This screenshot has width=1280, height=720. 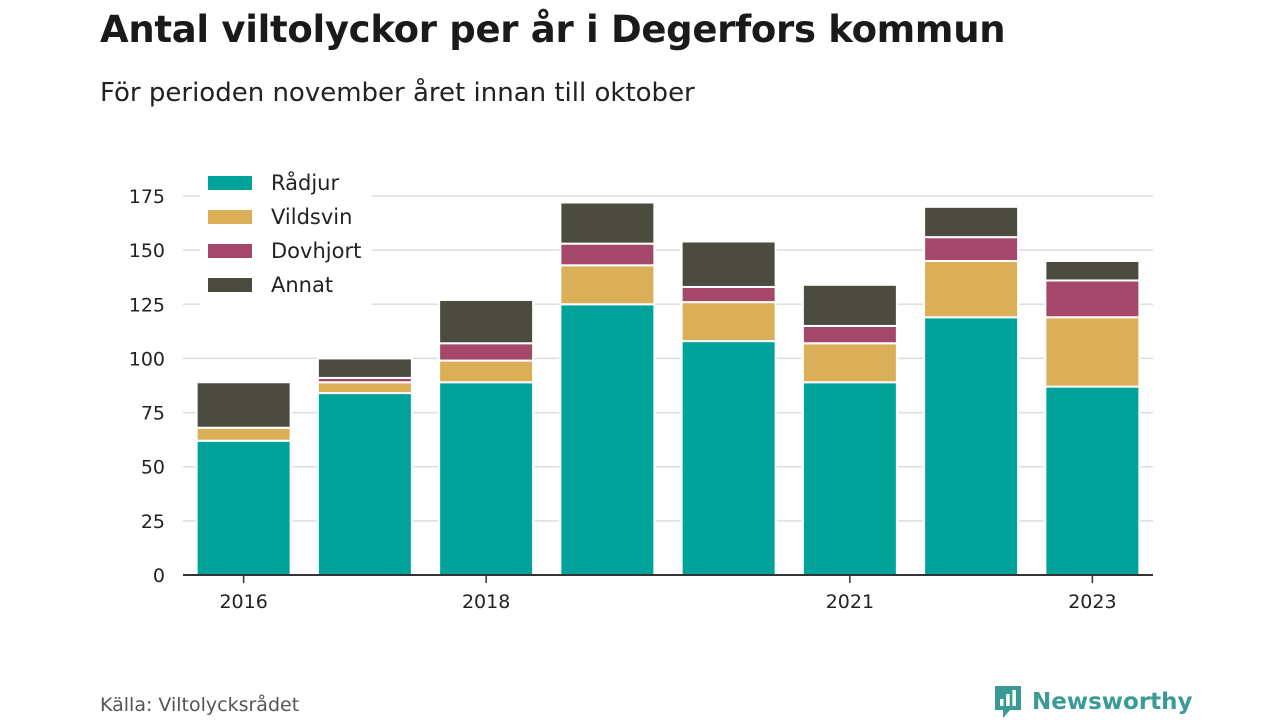 What do you see at coordinates (1112, 702) in the screenshot?
I see `brand-name: Newsworthy` at bounding box center [1112, 702].